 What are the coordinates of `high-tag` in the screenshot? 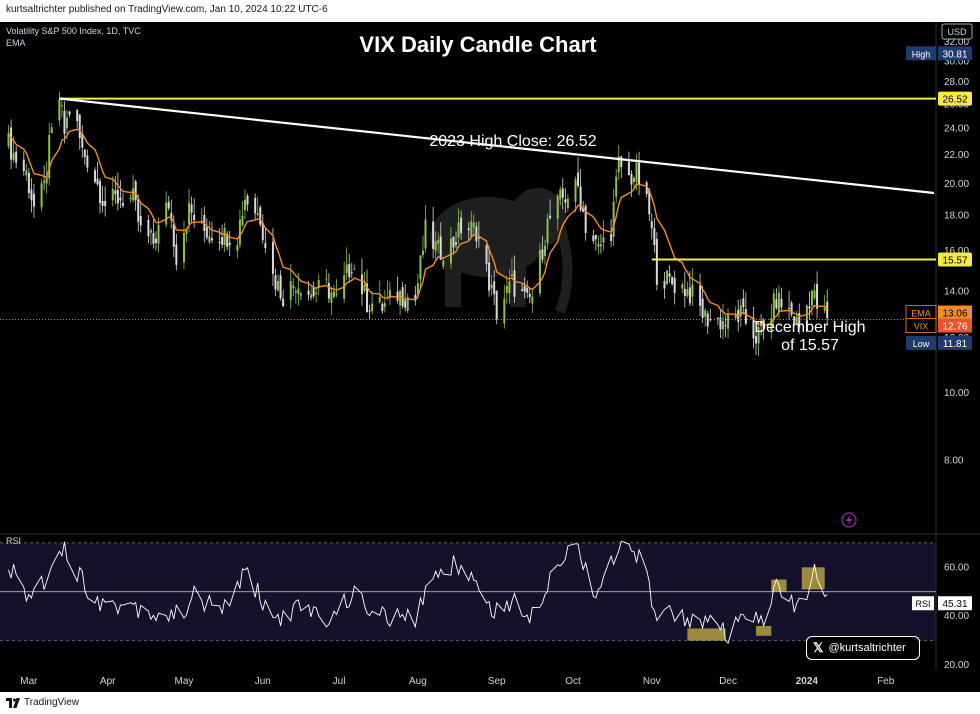 It's located at (921, 53).